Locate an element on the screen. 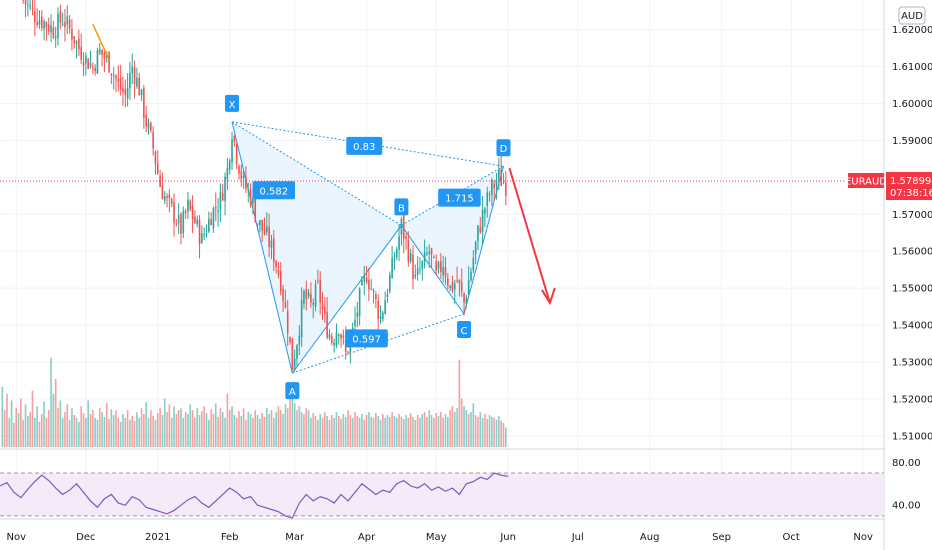  time-tick-label: Mar is located at coordinates (295, 537).